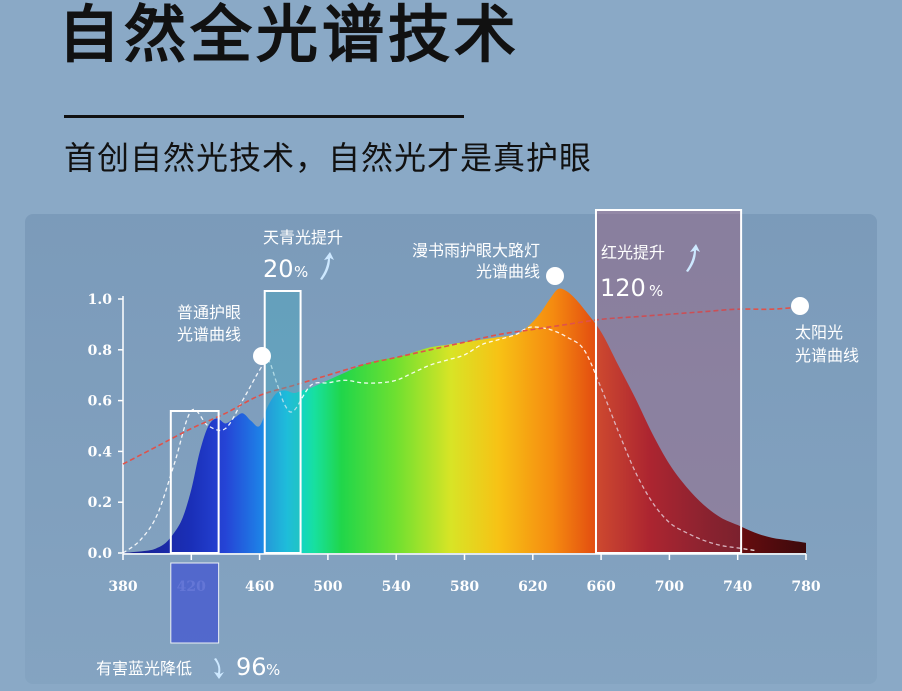 This screenshot has width=902, height=691. Describe the element at coordinates (669, 587) in the screenshot. I see `x-tick-label: 700` at that location.